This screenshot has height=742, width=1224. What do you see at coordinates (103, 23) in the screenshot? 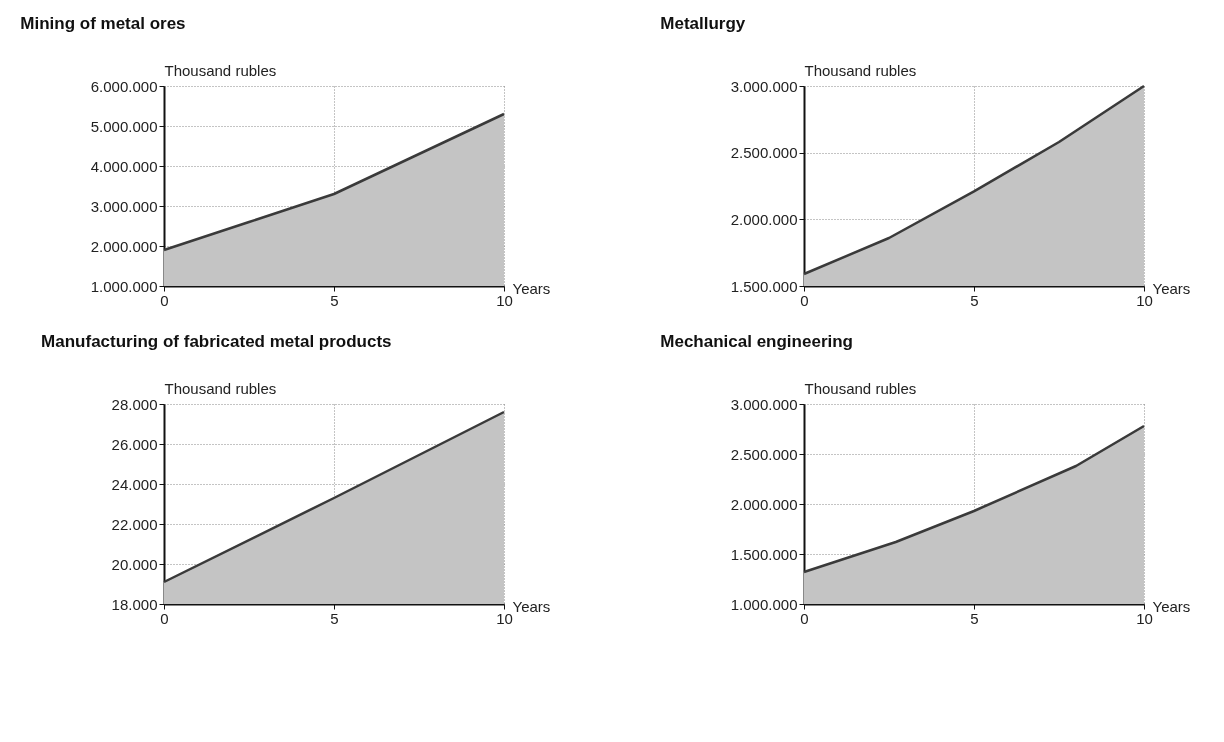
I see `chart-title: Mining of metal ores` at bounding box center [103, 23].